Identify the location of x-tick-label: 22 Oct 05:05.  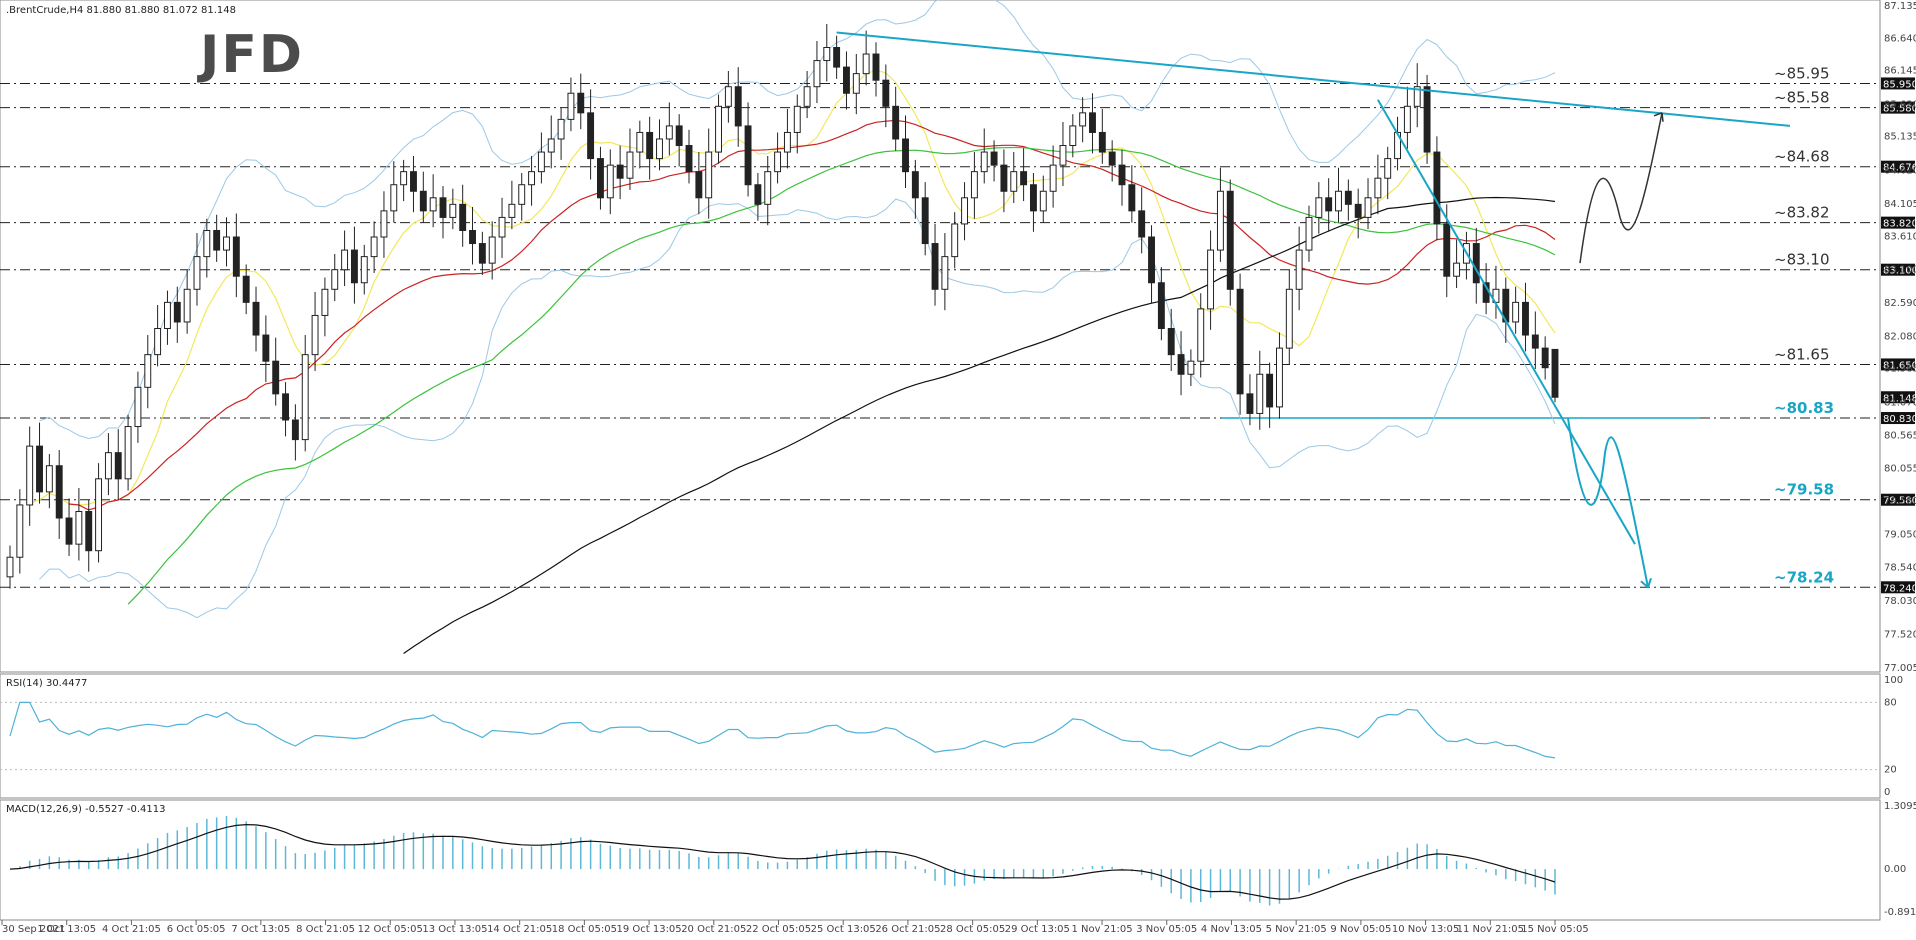
(778, 929).